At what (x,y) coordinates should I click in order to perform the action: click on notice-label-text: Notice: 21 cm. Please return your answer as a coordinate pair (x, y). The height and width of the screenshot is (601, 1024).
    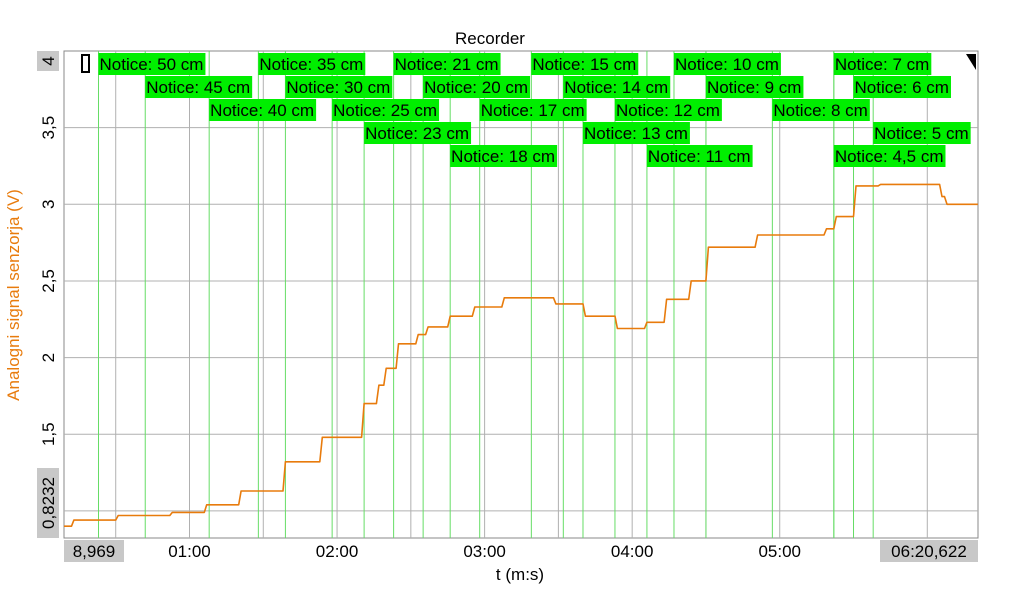
    Looking at the image, I should click on (447, 64).